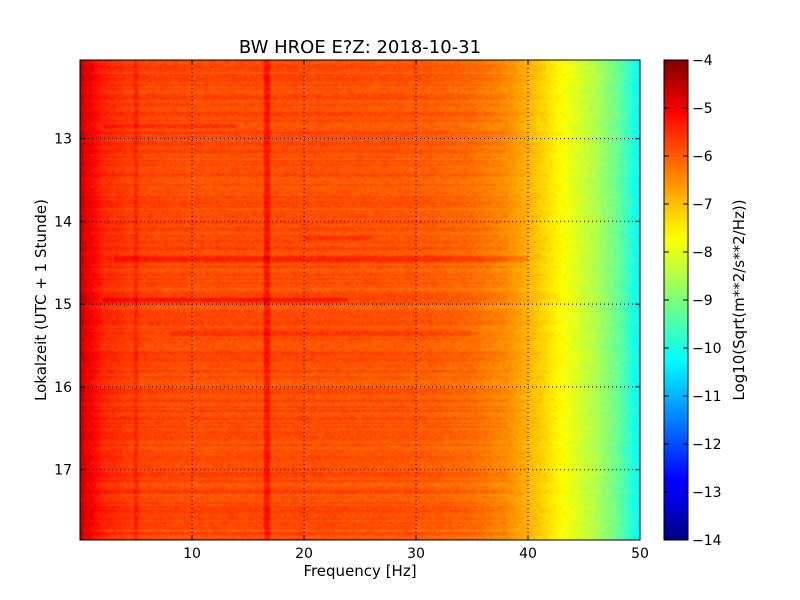 The width and height of the screenshot is (800, 600). I want to click on y-tick-label: 17, so click(63, 471).